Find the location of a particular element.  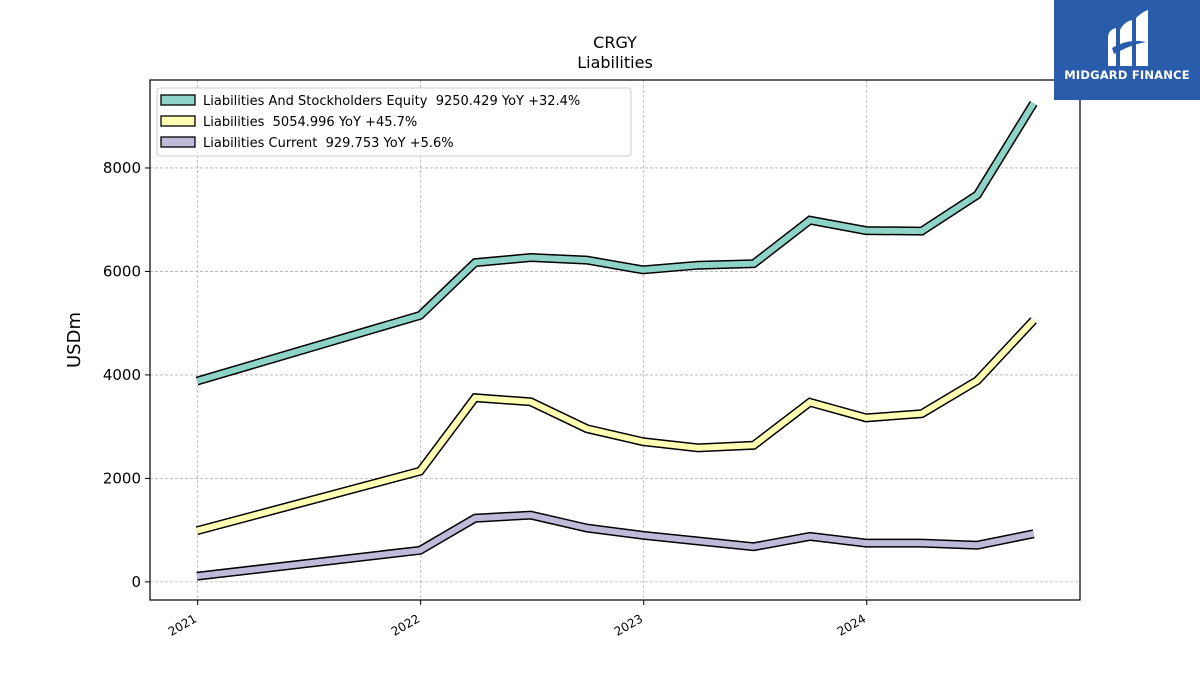

x-tick-label: 2022 is located at coordinates (405, 624).